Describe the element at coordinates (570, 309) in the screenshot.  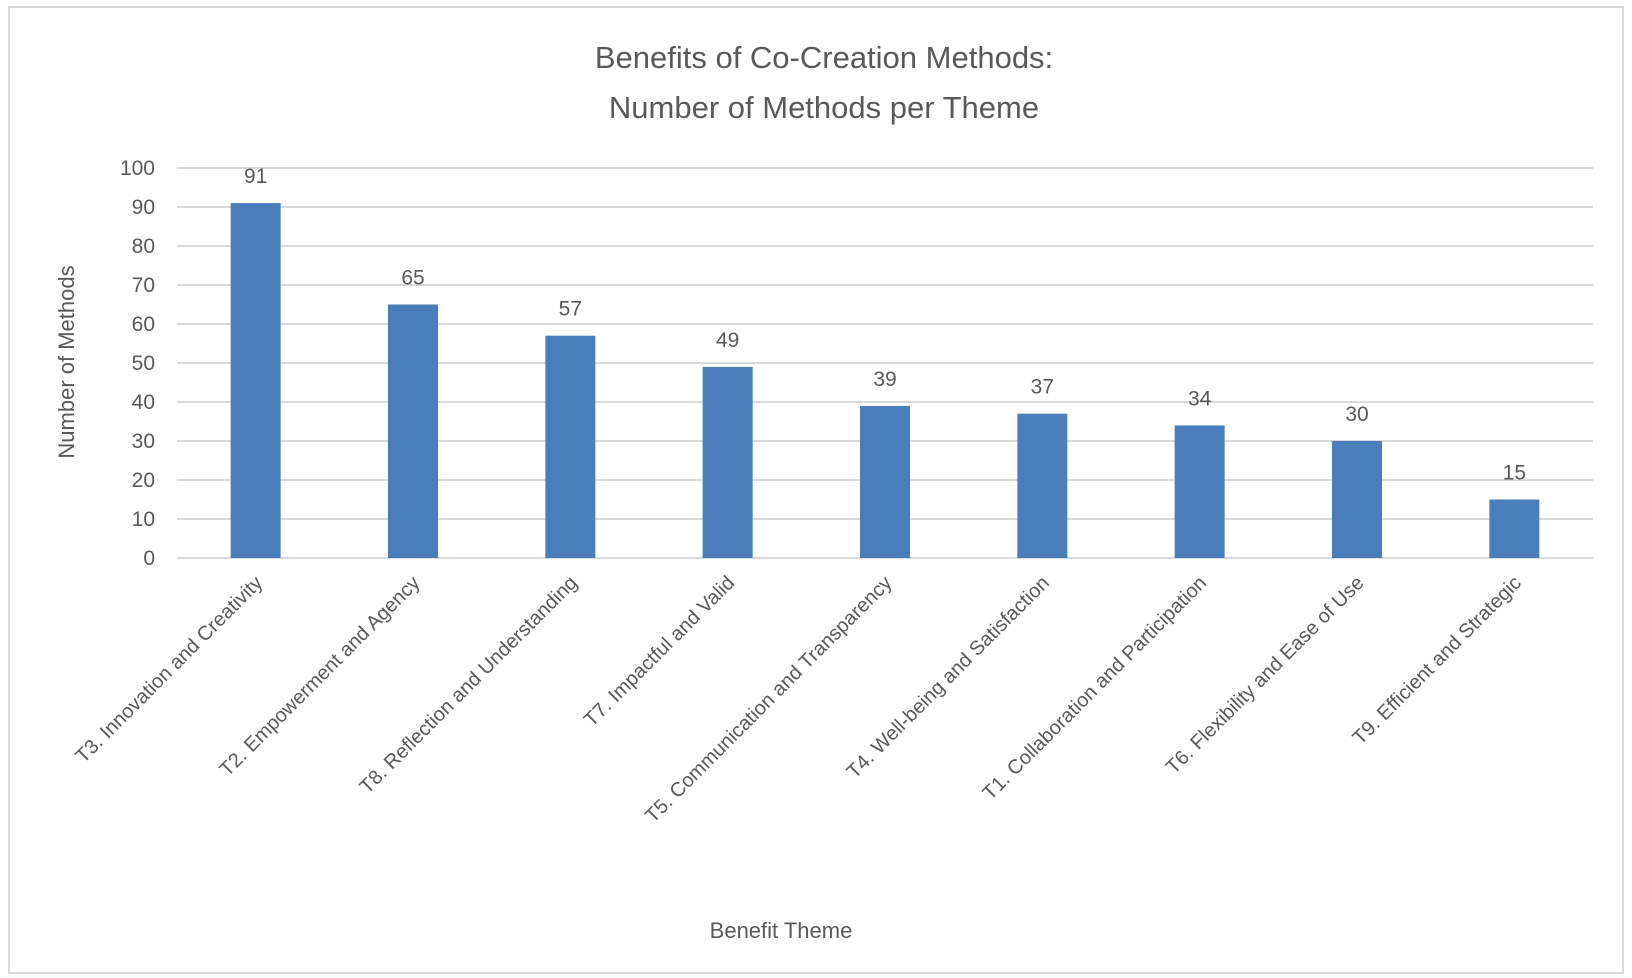
I see `data-label: 57` at that location.